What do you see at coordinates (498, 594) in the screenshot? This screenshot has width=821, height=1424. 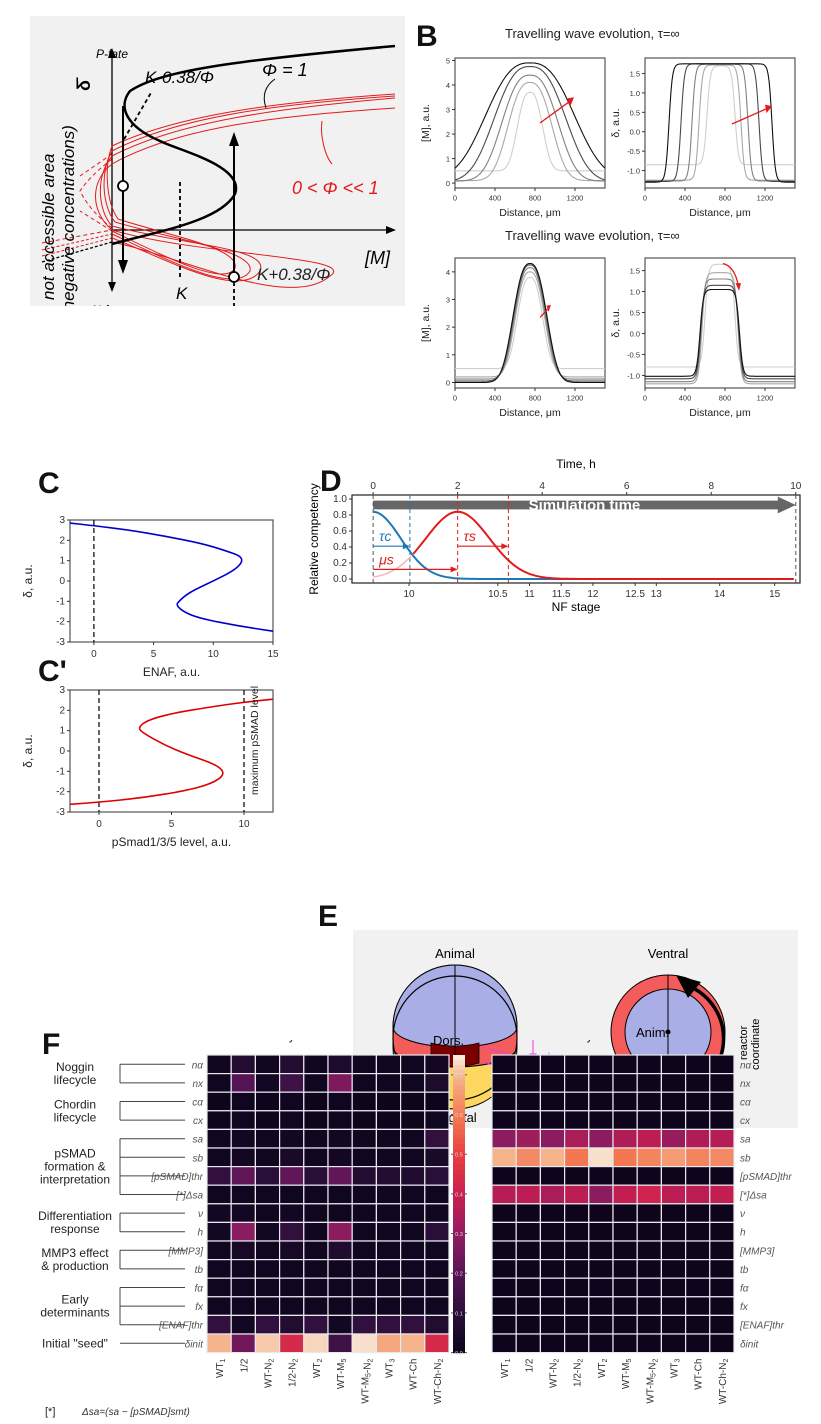 I see `nf-tick-label: 10.5` at bounding box center [498, 594].